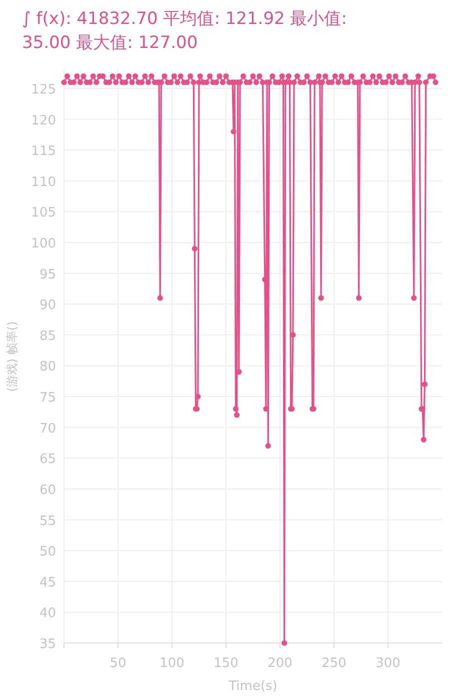 The image size is (451, 700). Describe the element at coordinates (47, 460) in the screenshot. I see `y-tick-label: 65` at that location.